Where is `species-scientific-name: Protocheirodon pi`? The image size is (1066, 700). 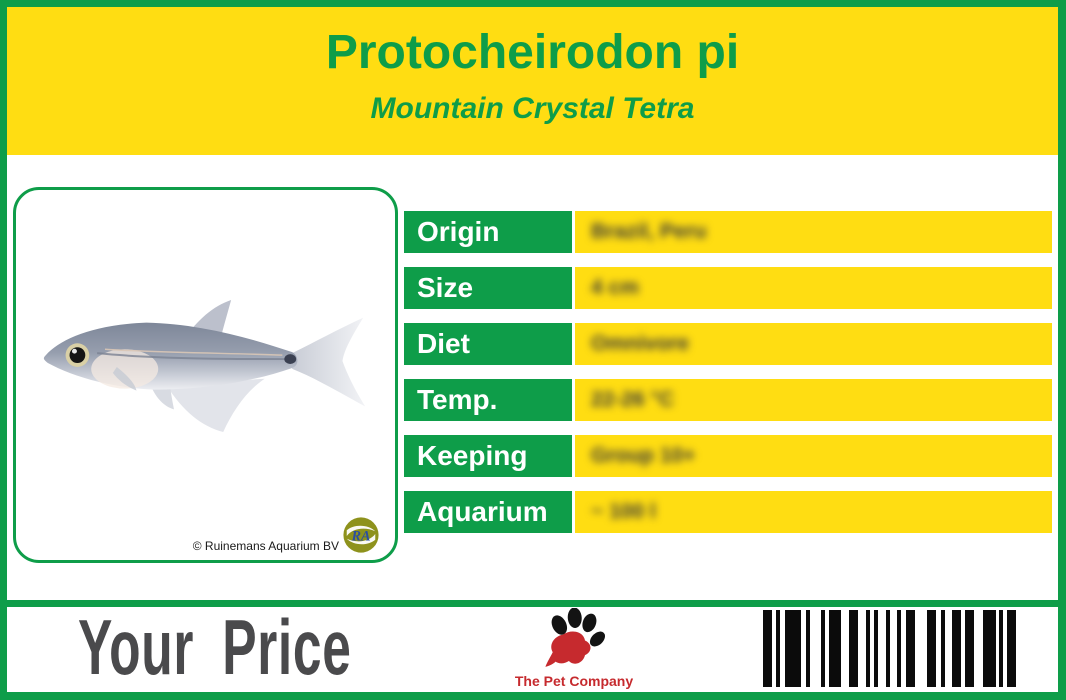 species-scientific-name: Protocheirodon pi is located at coordinates (532, 52).